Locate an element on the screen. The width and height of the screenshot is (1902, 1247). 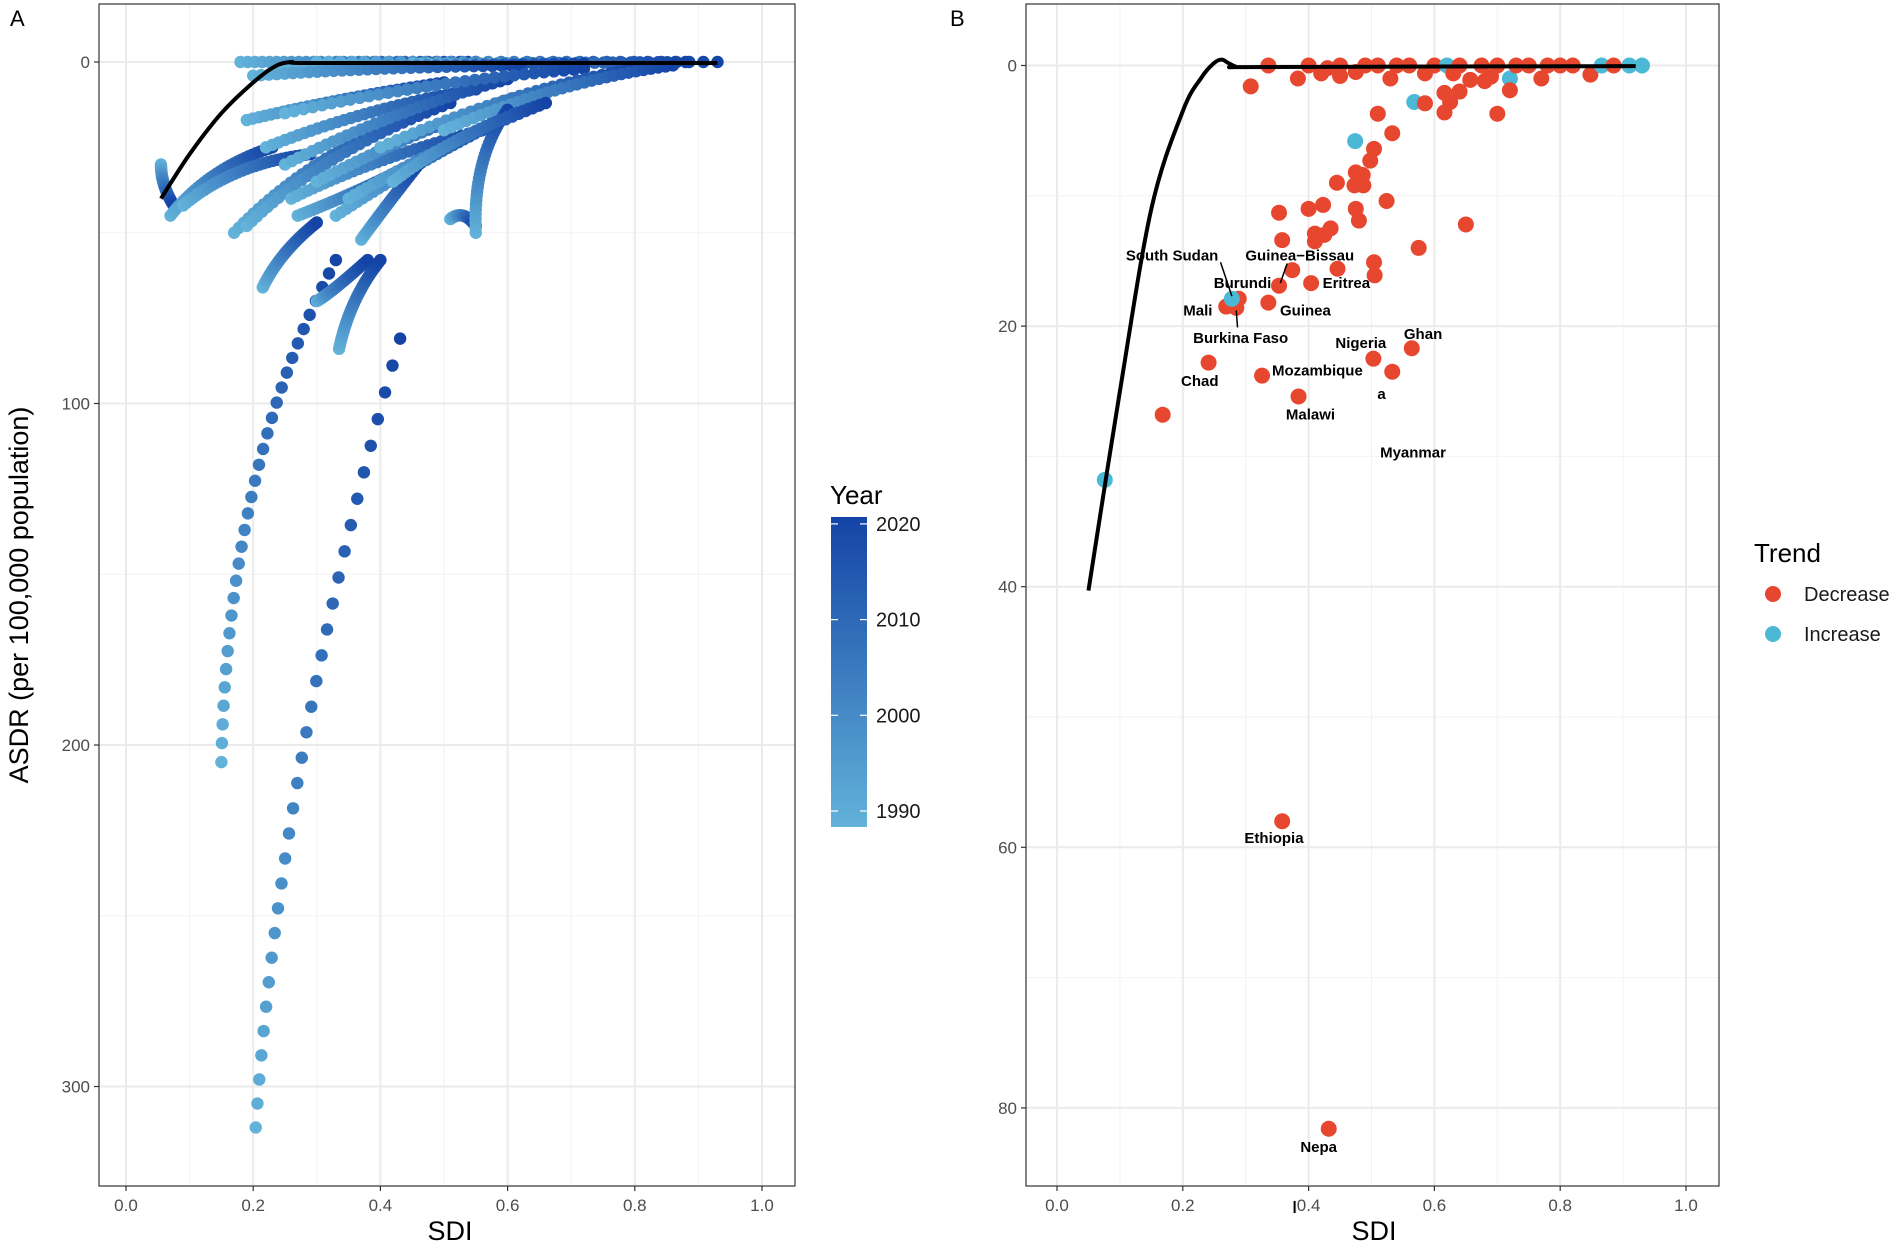
country-label: Guinea−Bissau is located at coordinates (1299, 256).